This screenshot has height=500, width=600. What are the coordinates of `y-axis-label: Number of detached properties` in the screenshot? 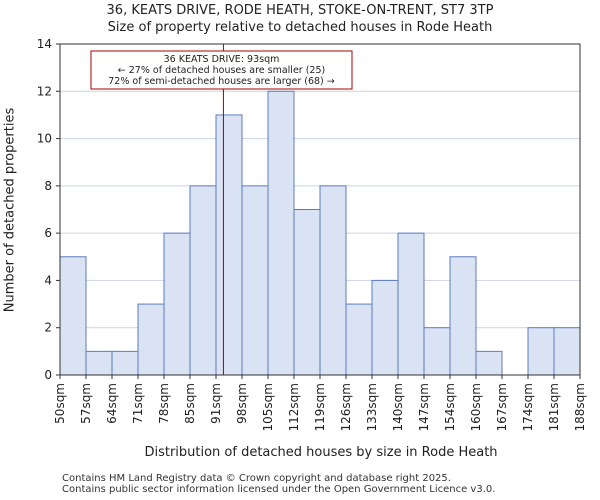 It's located at (10, 210).